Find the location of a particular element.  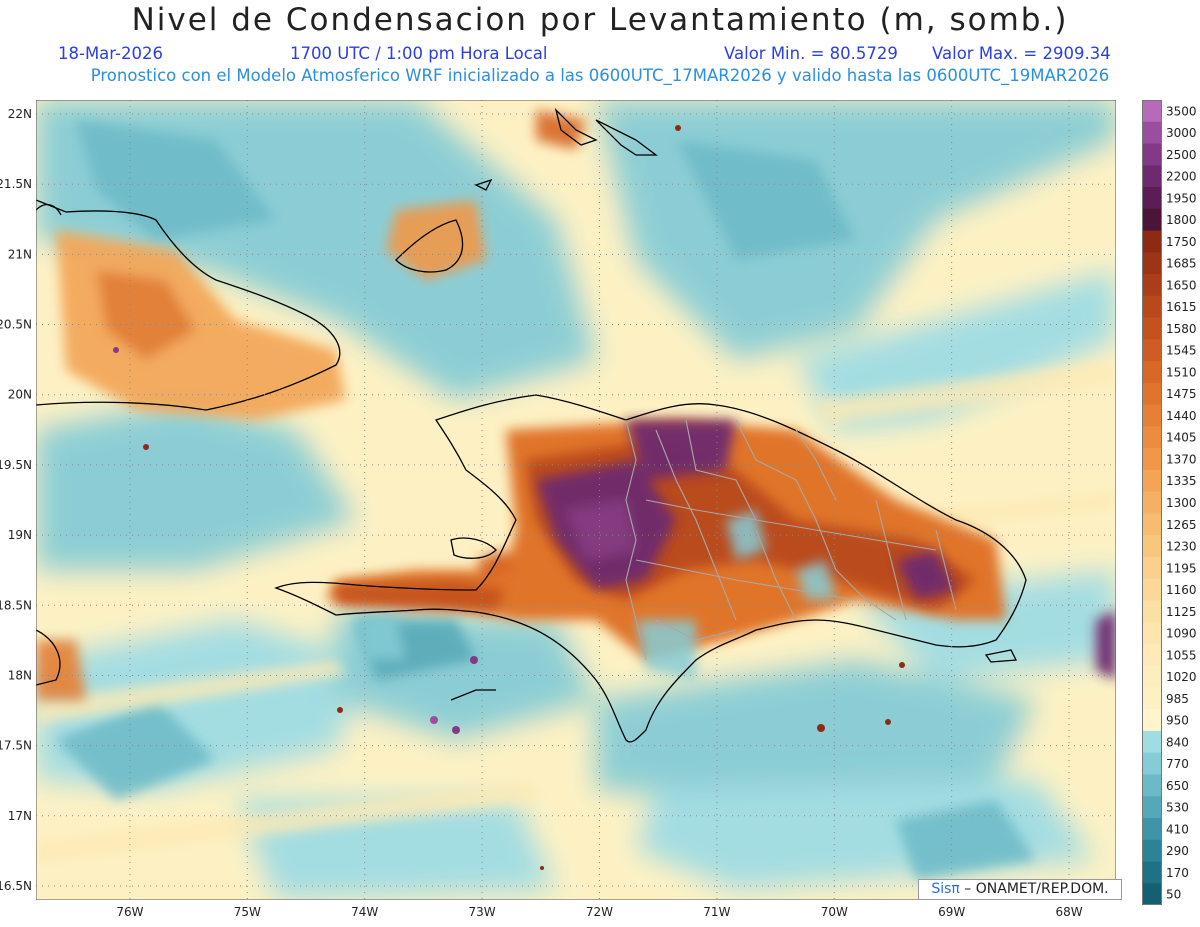

credit-box: Sisπ – ONAMET/REP.DOM. is located at coordinates (1020, 889).